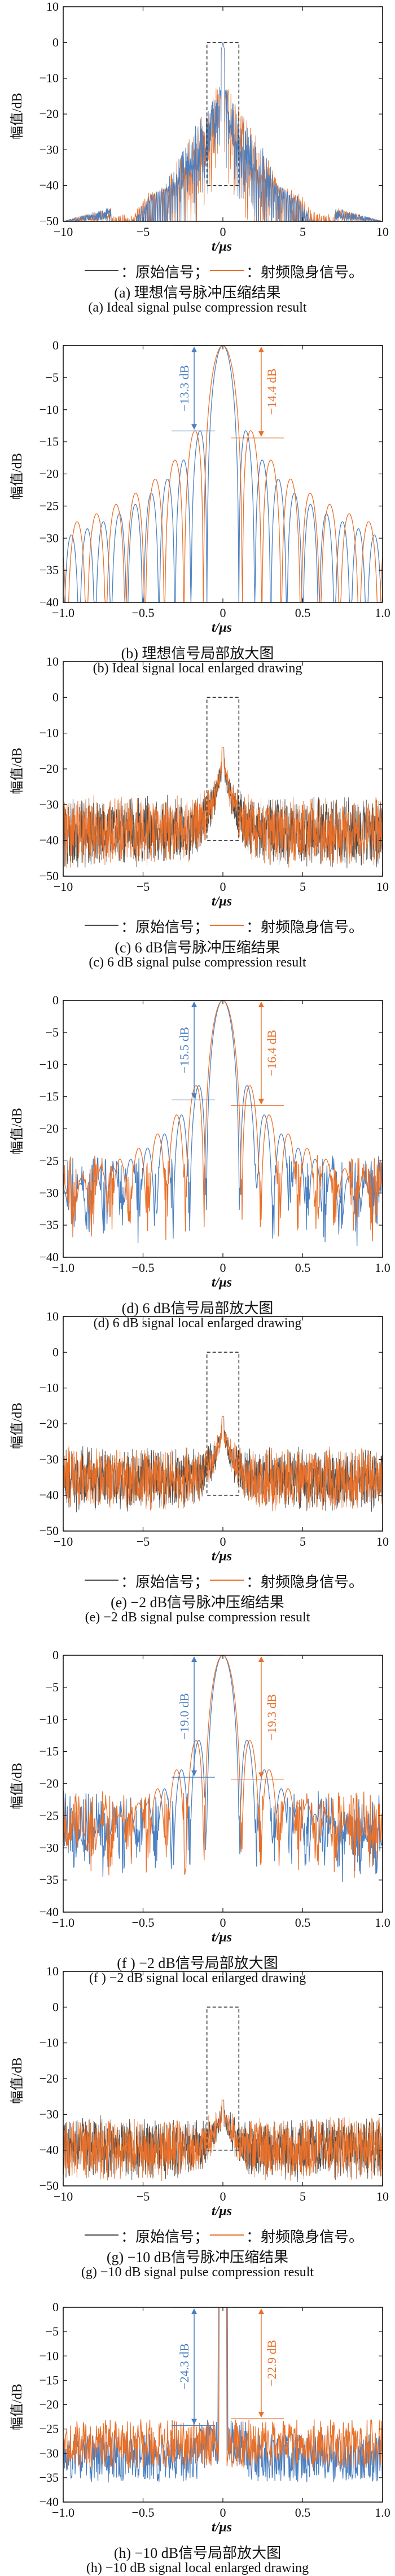 This screenshot has width=395, height=2576. I want to click on series-stealth-line, so click(223, 1120).